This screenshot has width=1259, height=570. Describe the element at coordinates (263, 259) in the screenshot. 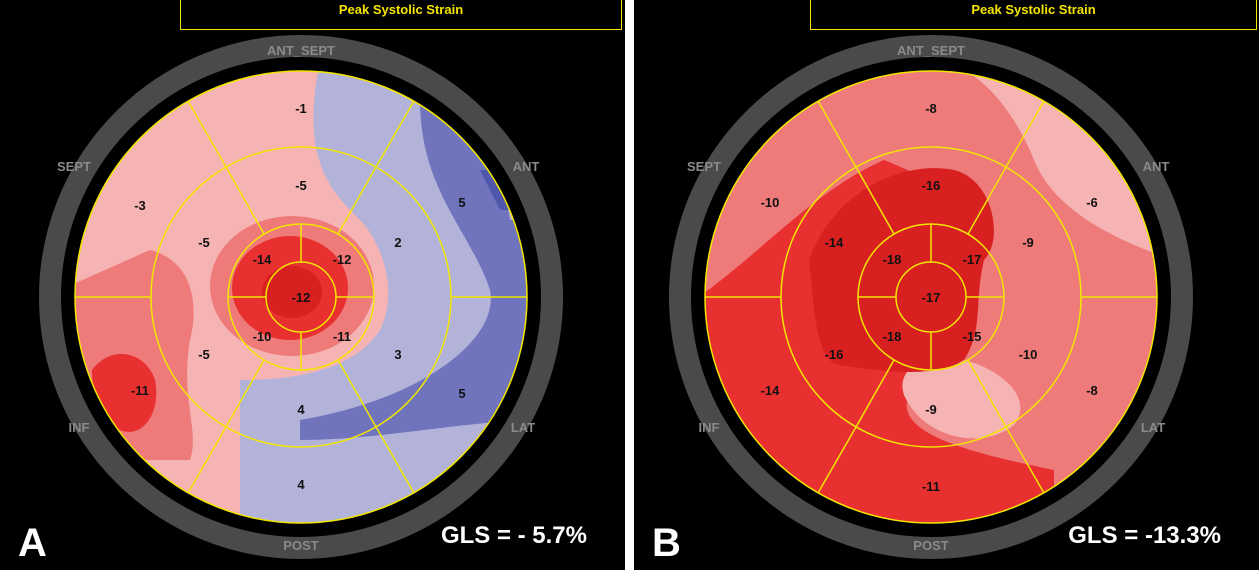

I see `apical-septum-value: -14` at that location.